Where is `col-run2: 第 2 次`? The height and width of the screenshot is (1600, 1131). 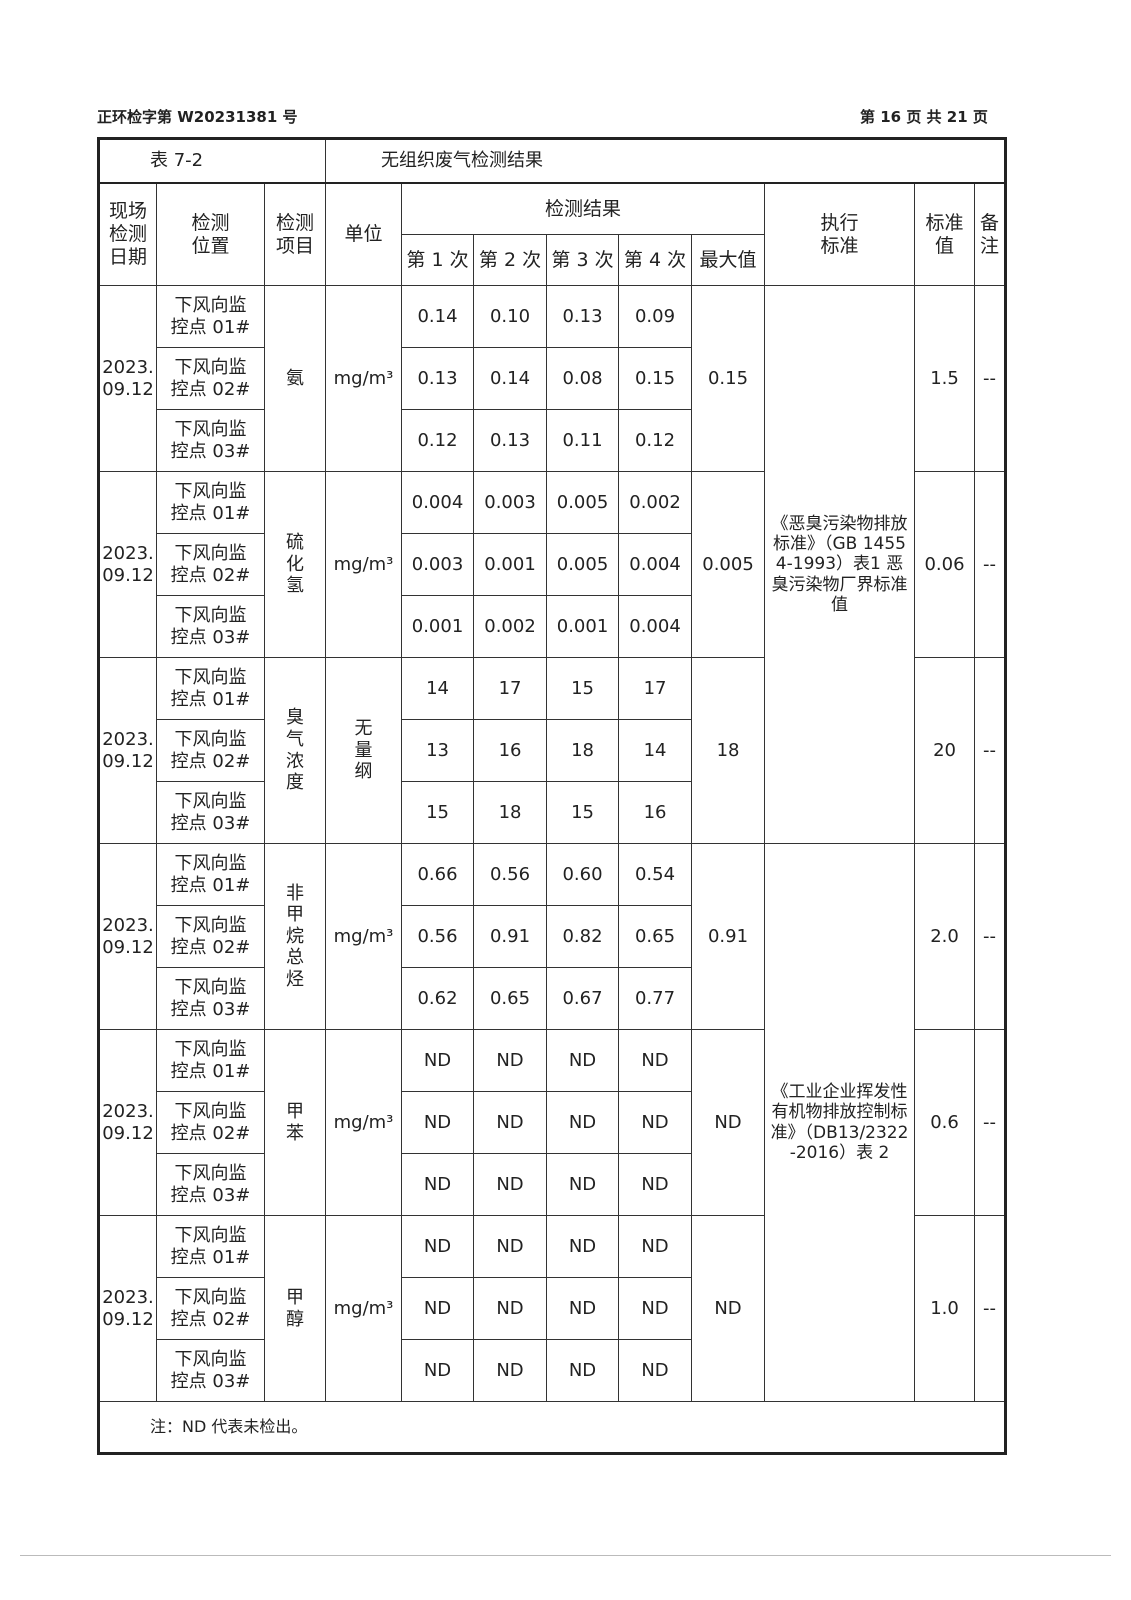 col-run2: 第 2 次 is located at coordinates (510, 260).